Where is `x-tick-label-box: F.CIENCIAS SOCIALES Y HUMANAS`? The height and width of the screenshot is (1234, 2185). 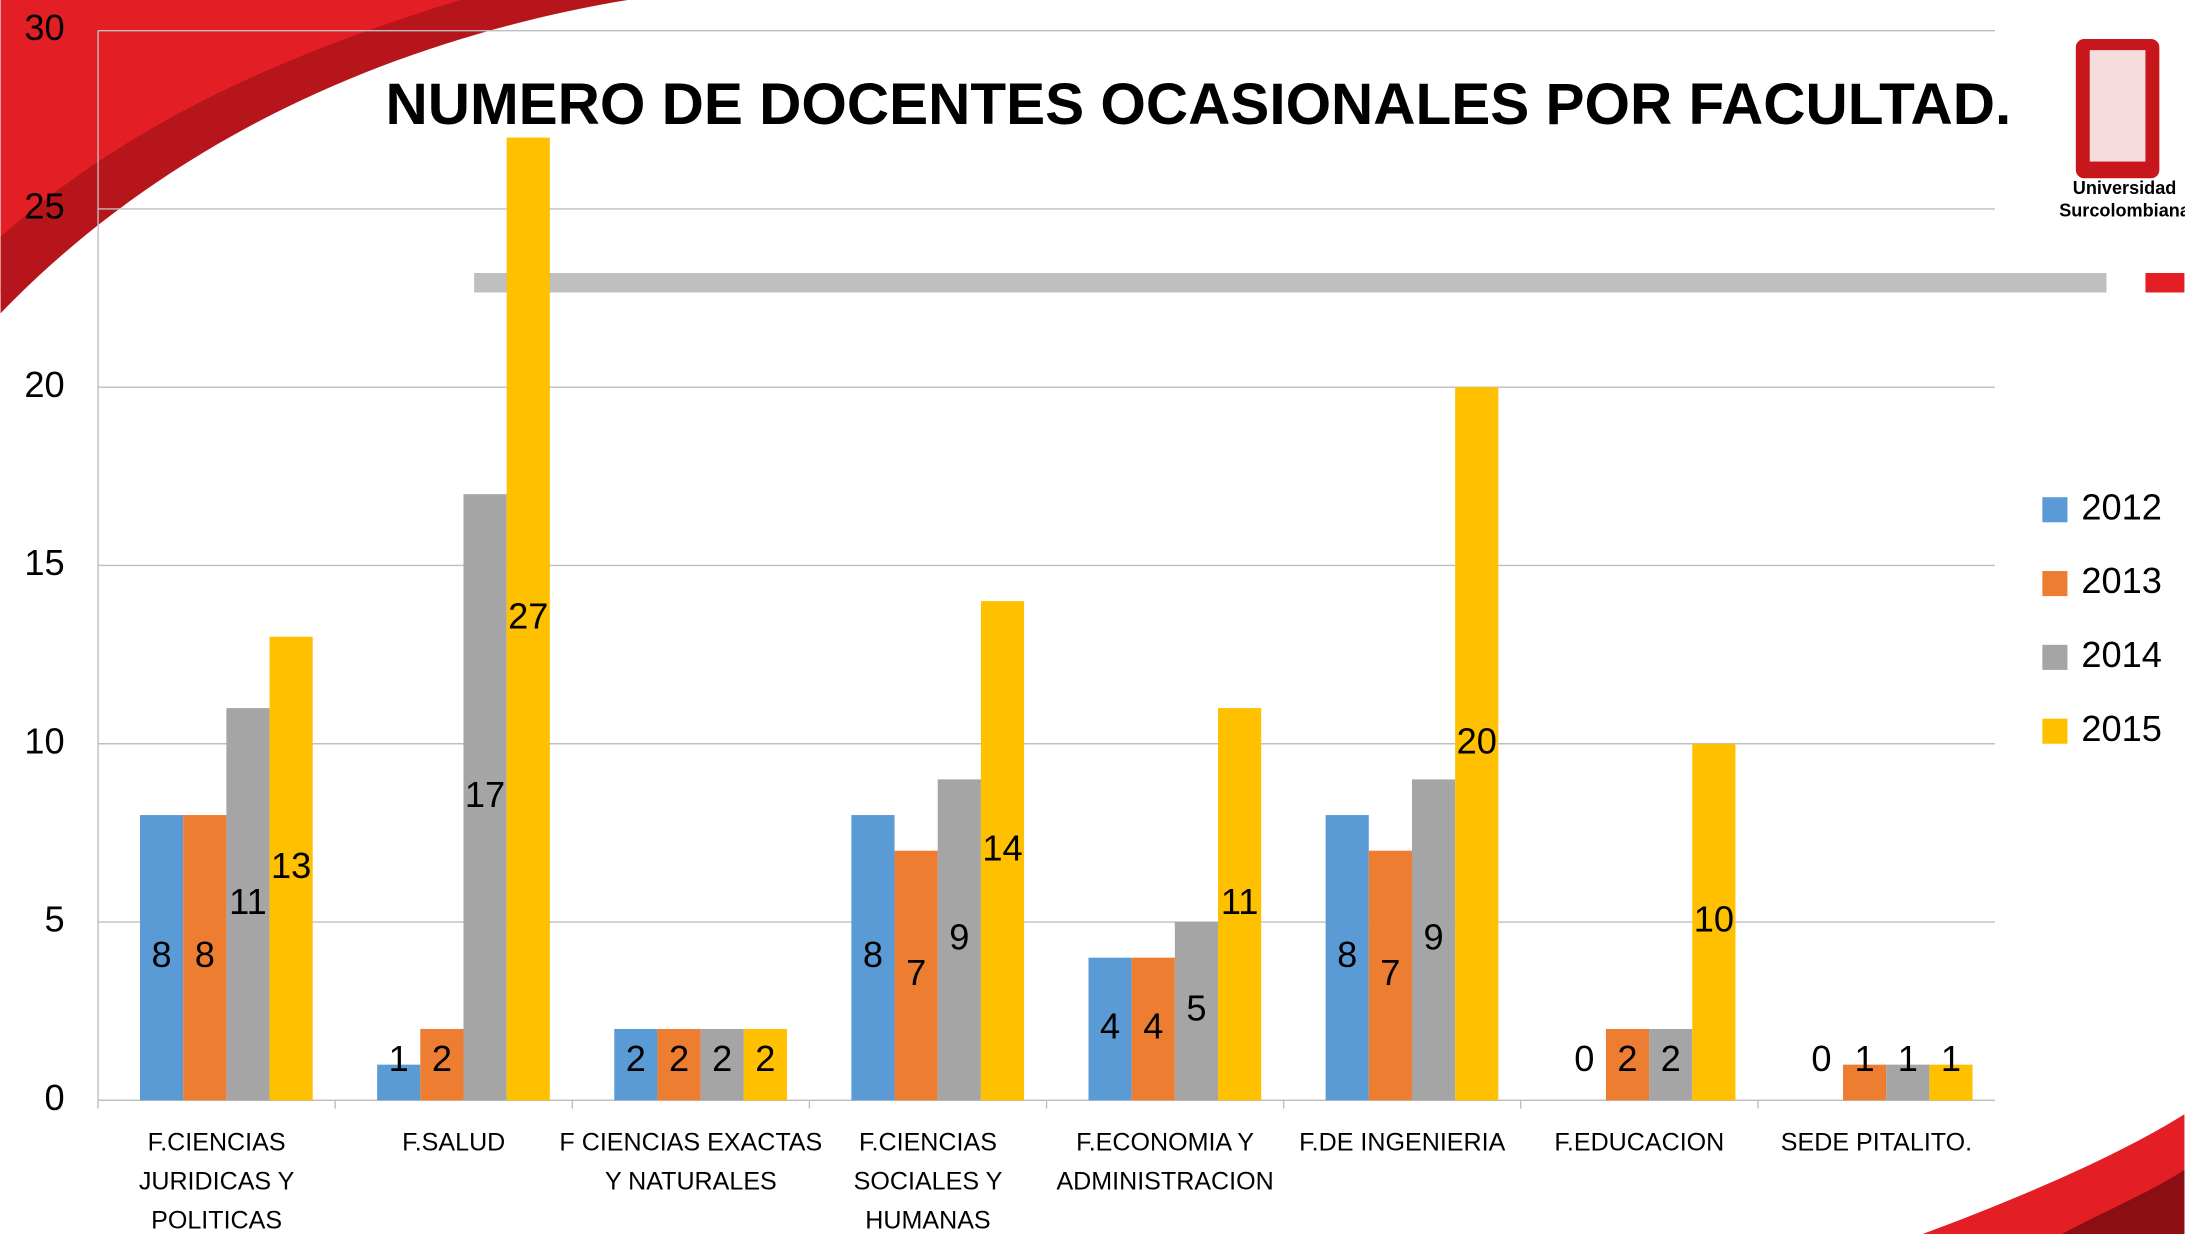
x-tick-label-box: F.CIENCIAS SOCIALES Y HUMANAS is located at coordinates (928, 1181).